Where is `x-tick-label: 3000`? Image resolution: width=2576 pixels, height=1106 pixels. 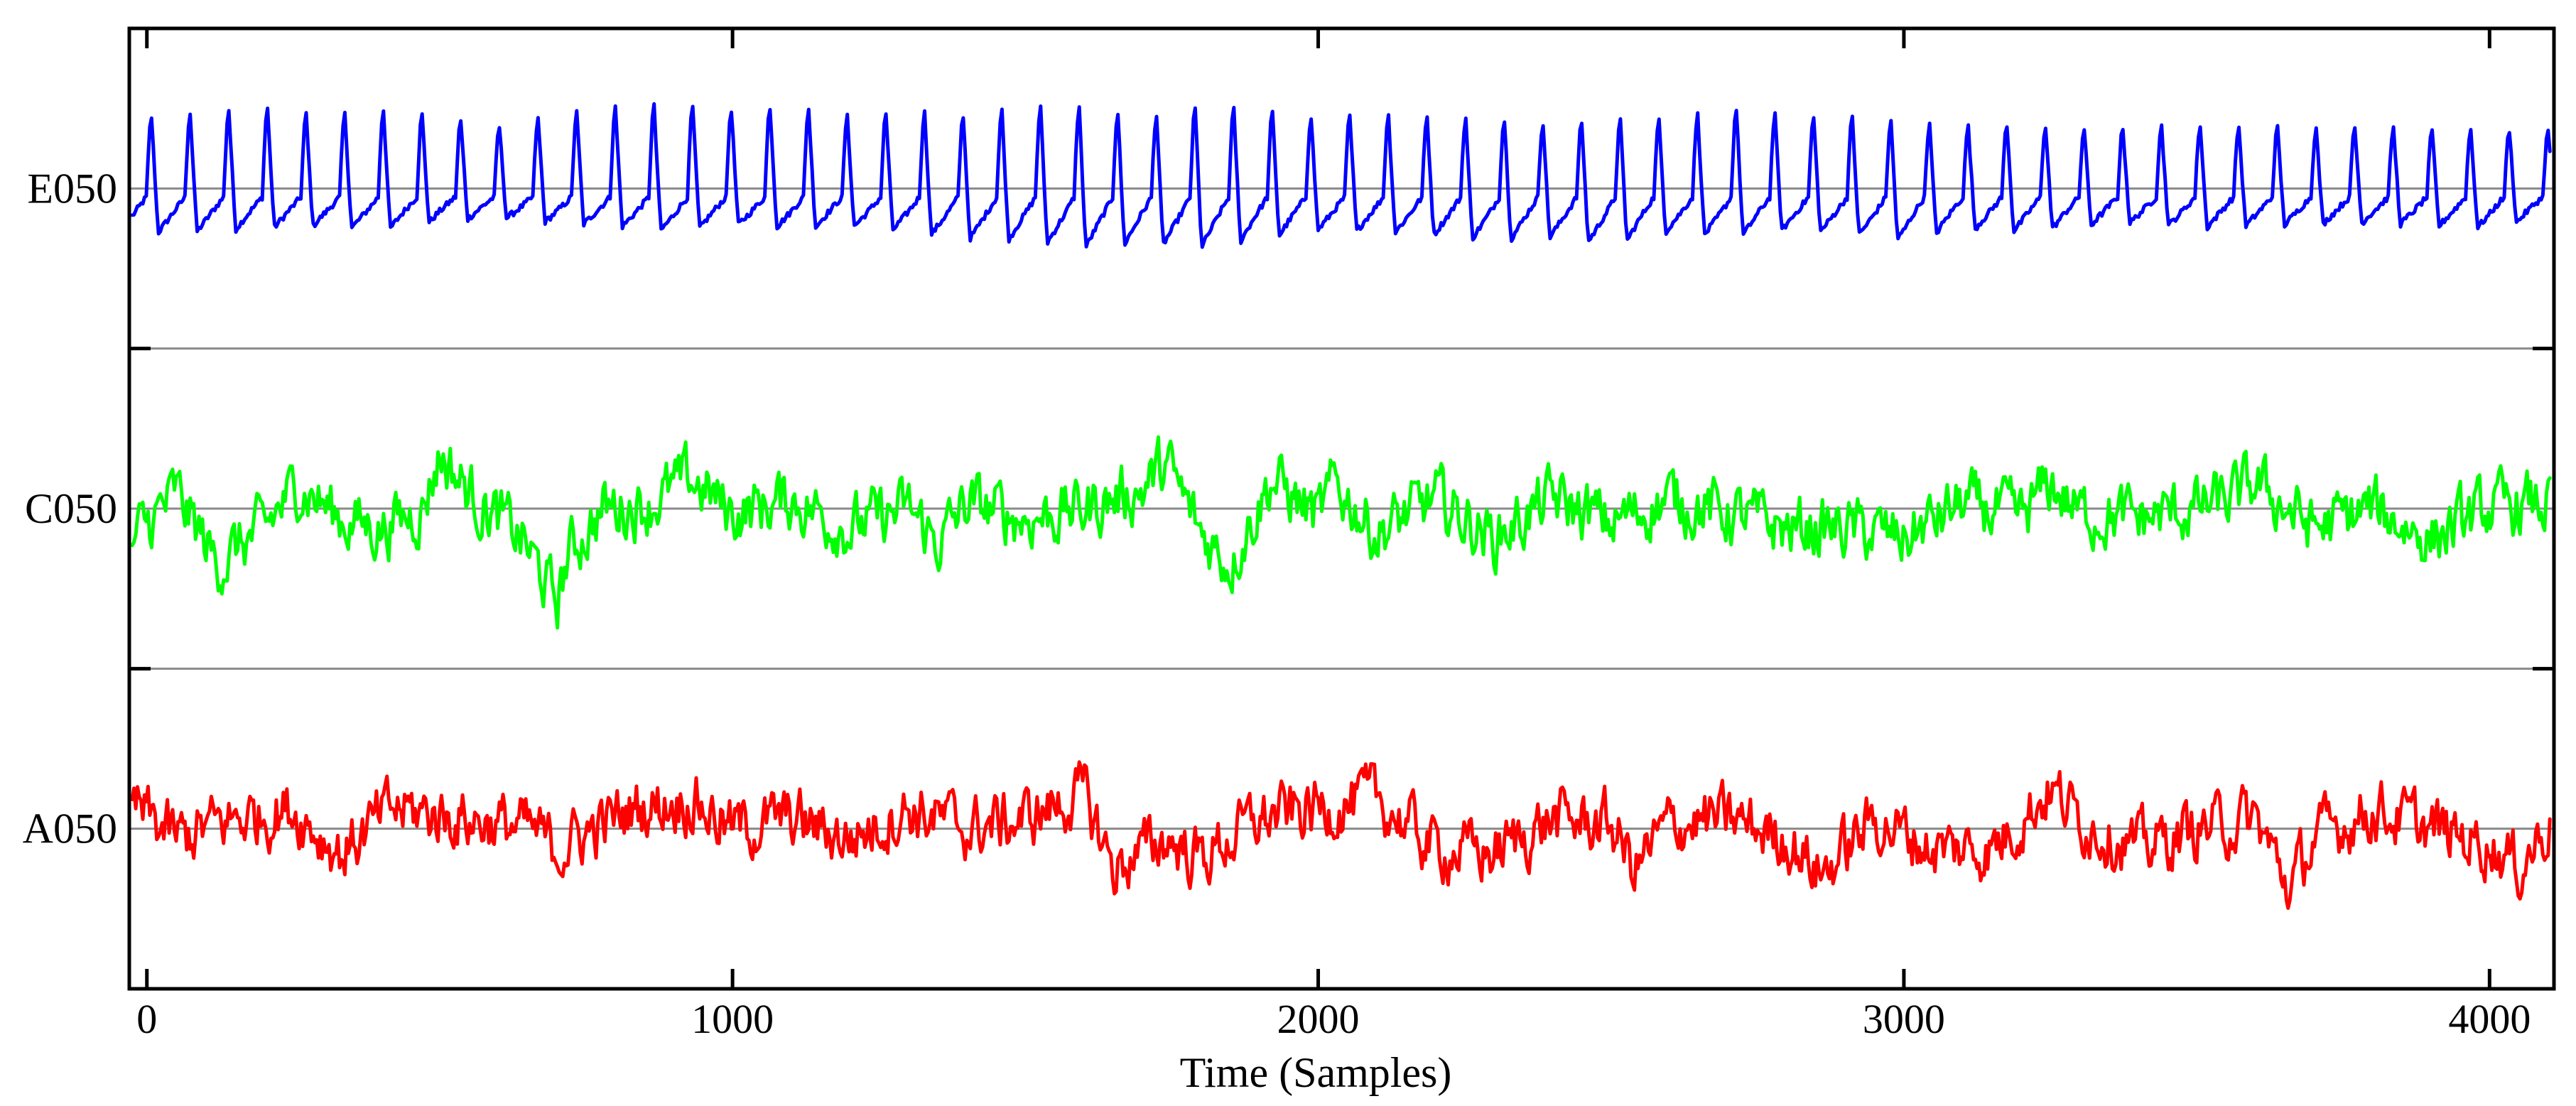
x-tick-label: 3000 is located at coordinates (1904, 1019).